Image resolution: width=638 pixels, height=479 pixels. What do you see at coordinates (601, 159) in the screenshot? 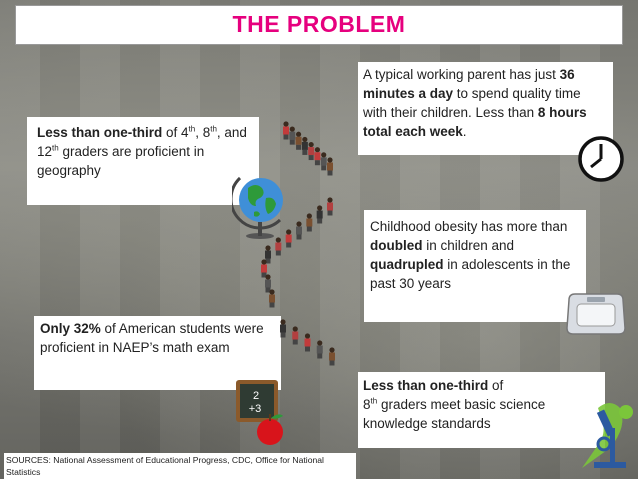
I see `clock-icon` at bounding box center [601, 159].